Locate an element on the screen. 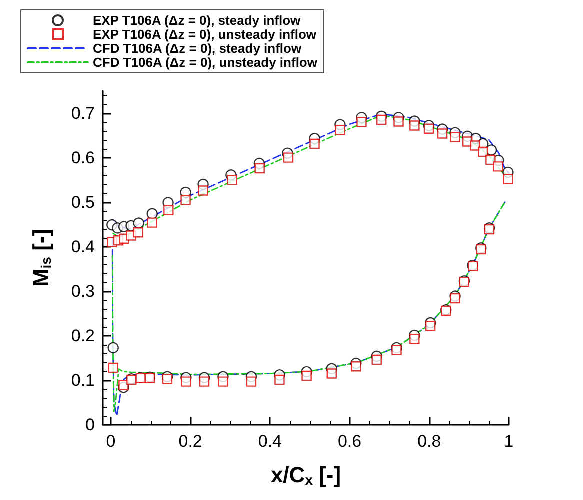 The width and height of the screenshot is (583, 500). y-tick-label: 0.2 is located at coordinates (83, 336).